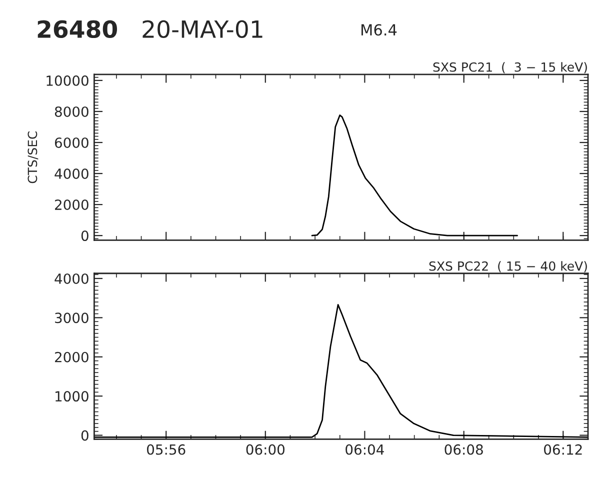 This screenshot has height=480, width=600. I want to click on text: 20-MAY-01, so click(202, 29).